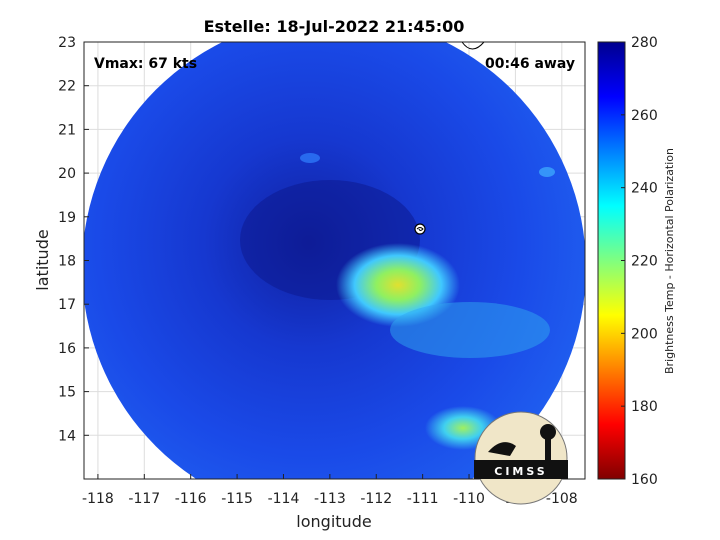  I want to click on colorbar-tick-label: 180, so click(644, 407).